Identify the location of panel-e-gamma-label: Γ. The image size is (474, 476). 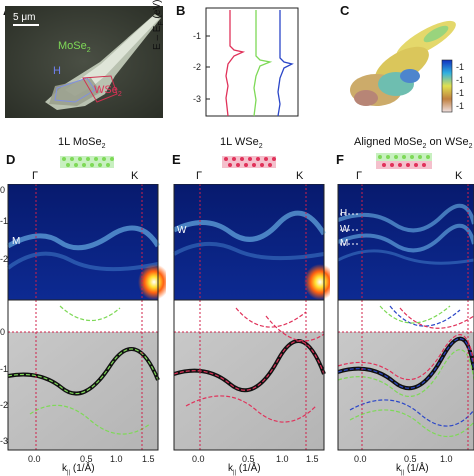
(199, 176).